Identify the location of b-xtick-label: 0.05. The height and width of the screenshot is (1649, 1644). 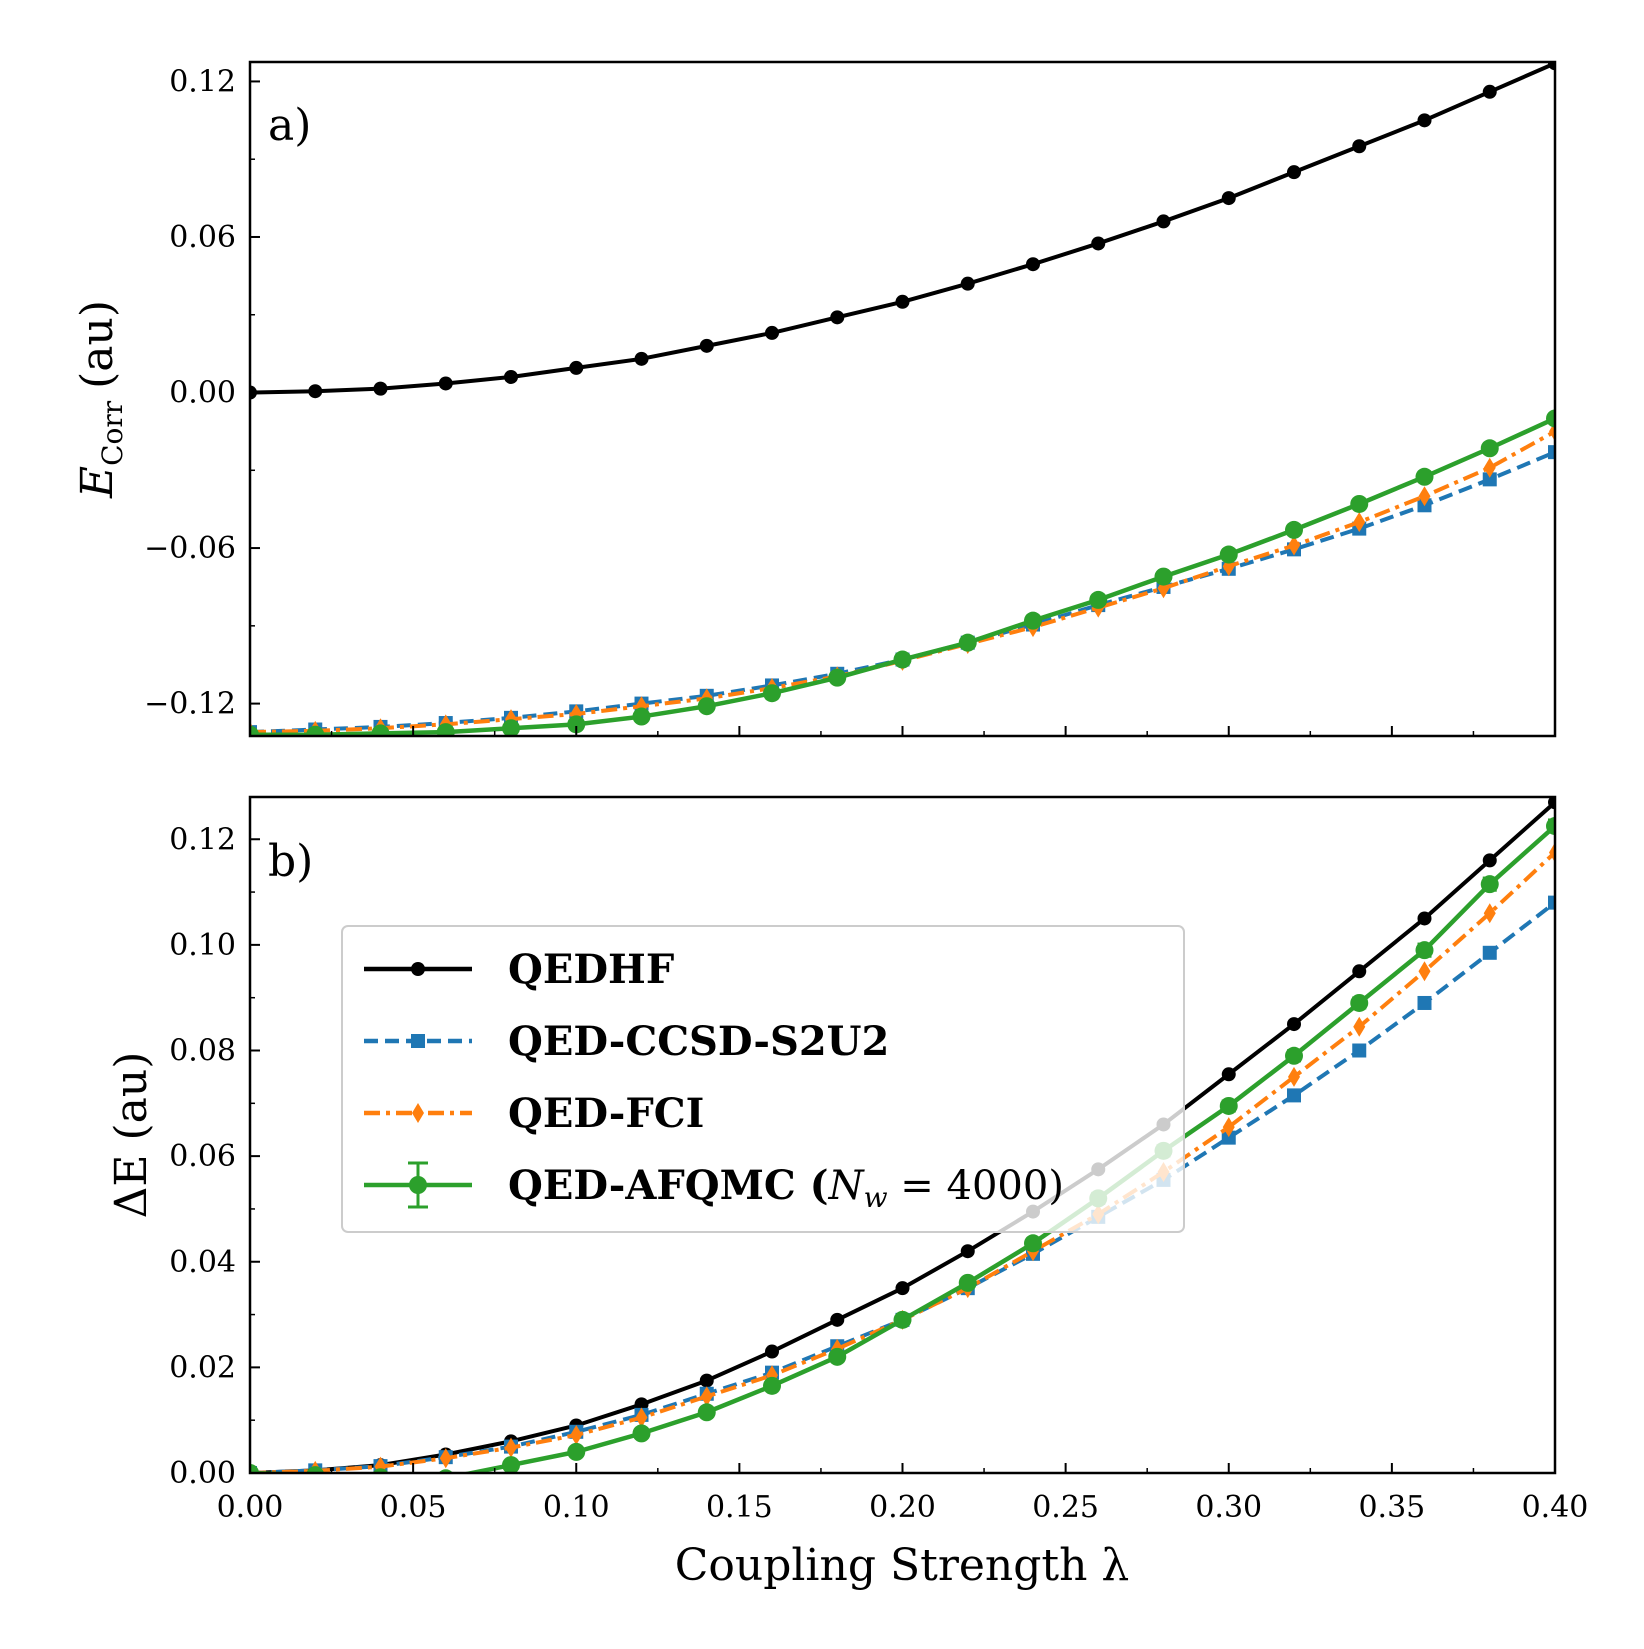
(413, 1507).